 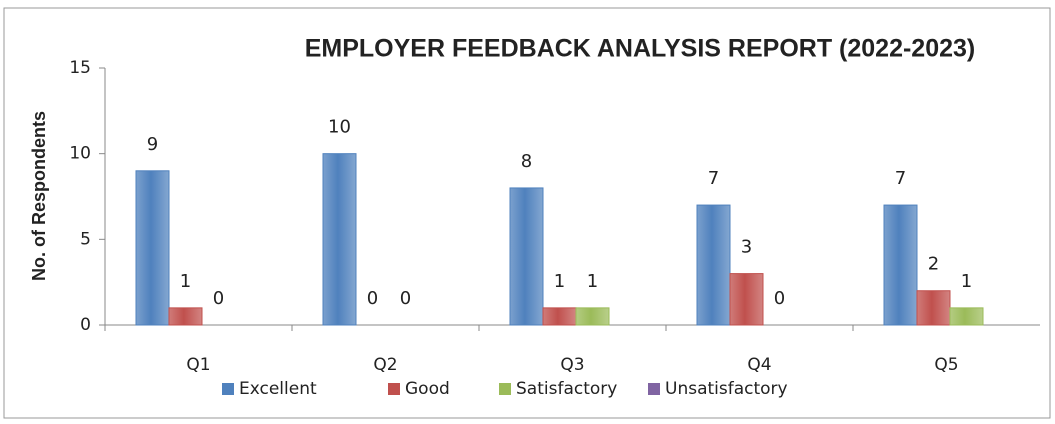 I want to click on x-tick-label: Q3, so click(x=572, y=365).